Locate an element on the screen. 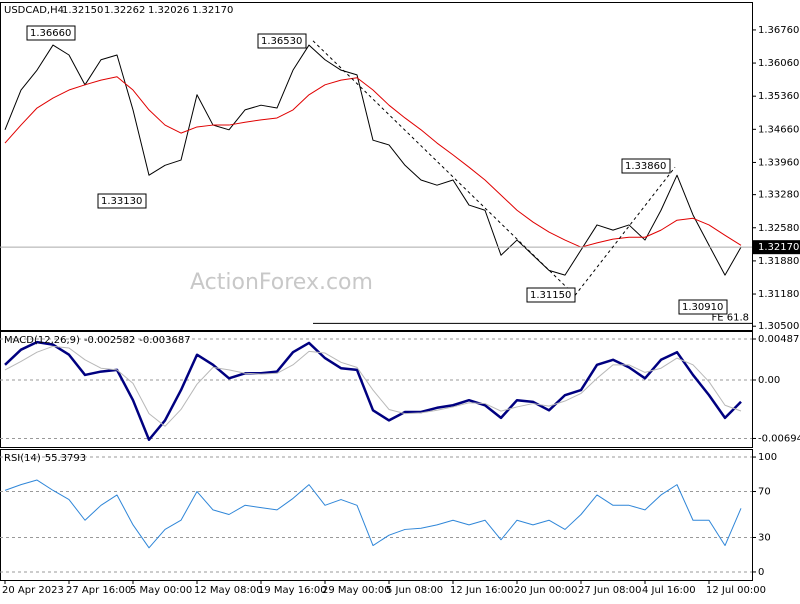 Image resolution: width=800 pixels, height=604 pixels. symbol-title: USDCAD,H4 is located at coordinates (34, 10).